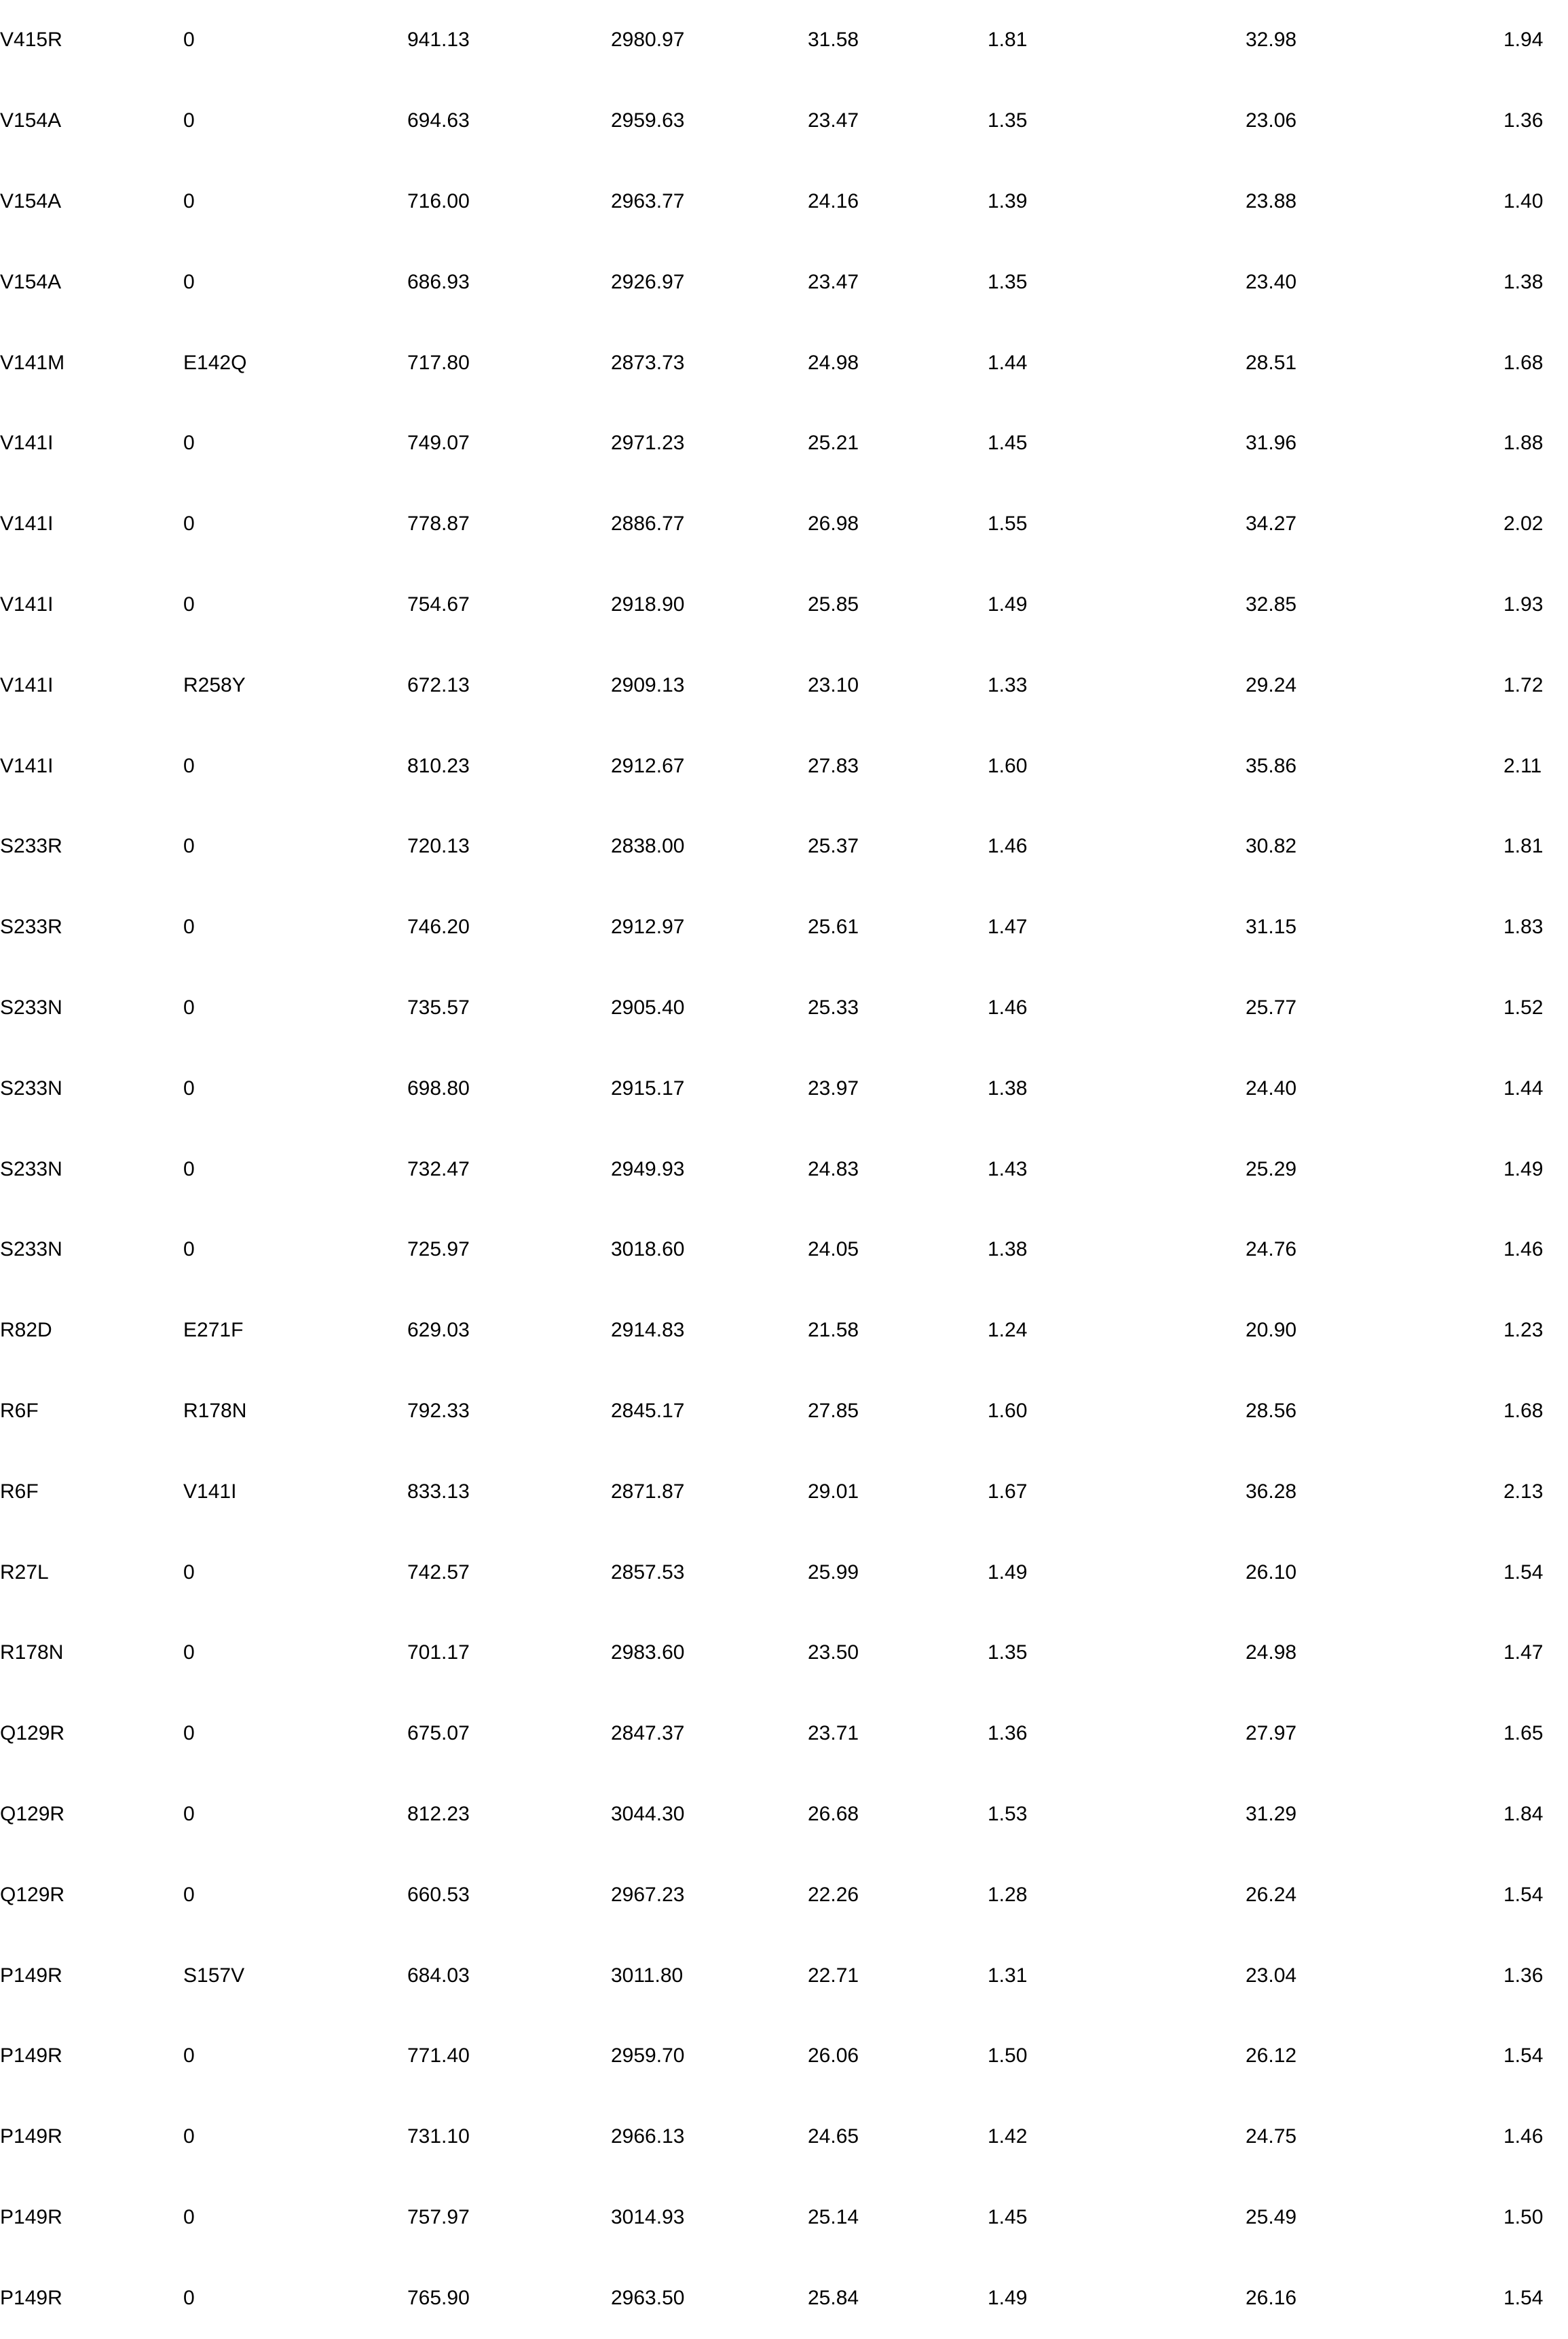  What do you see at coordinates (1272, 2297) in the screenshot?
I see `table-cell-value_5: 26.16` at bounding box center [1272, 2297].